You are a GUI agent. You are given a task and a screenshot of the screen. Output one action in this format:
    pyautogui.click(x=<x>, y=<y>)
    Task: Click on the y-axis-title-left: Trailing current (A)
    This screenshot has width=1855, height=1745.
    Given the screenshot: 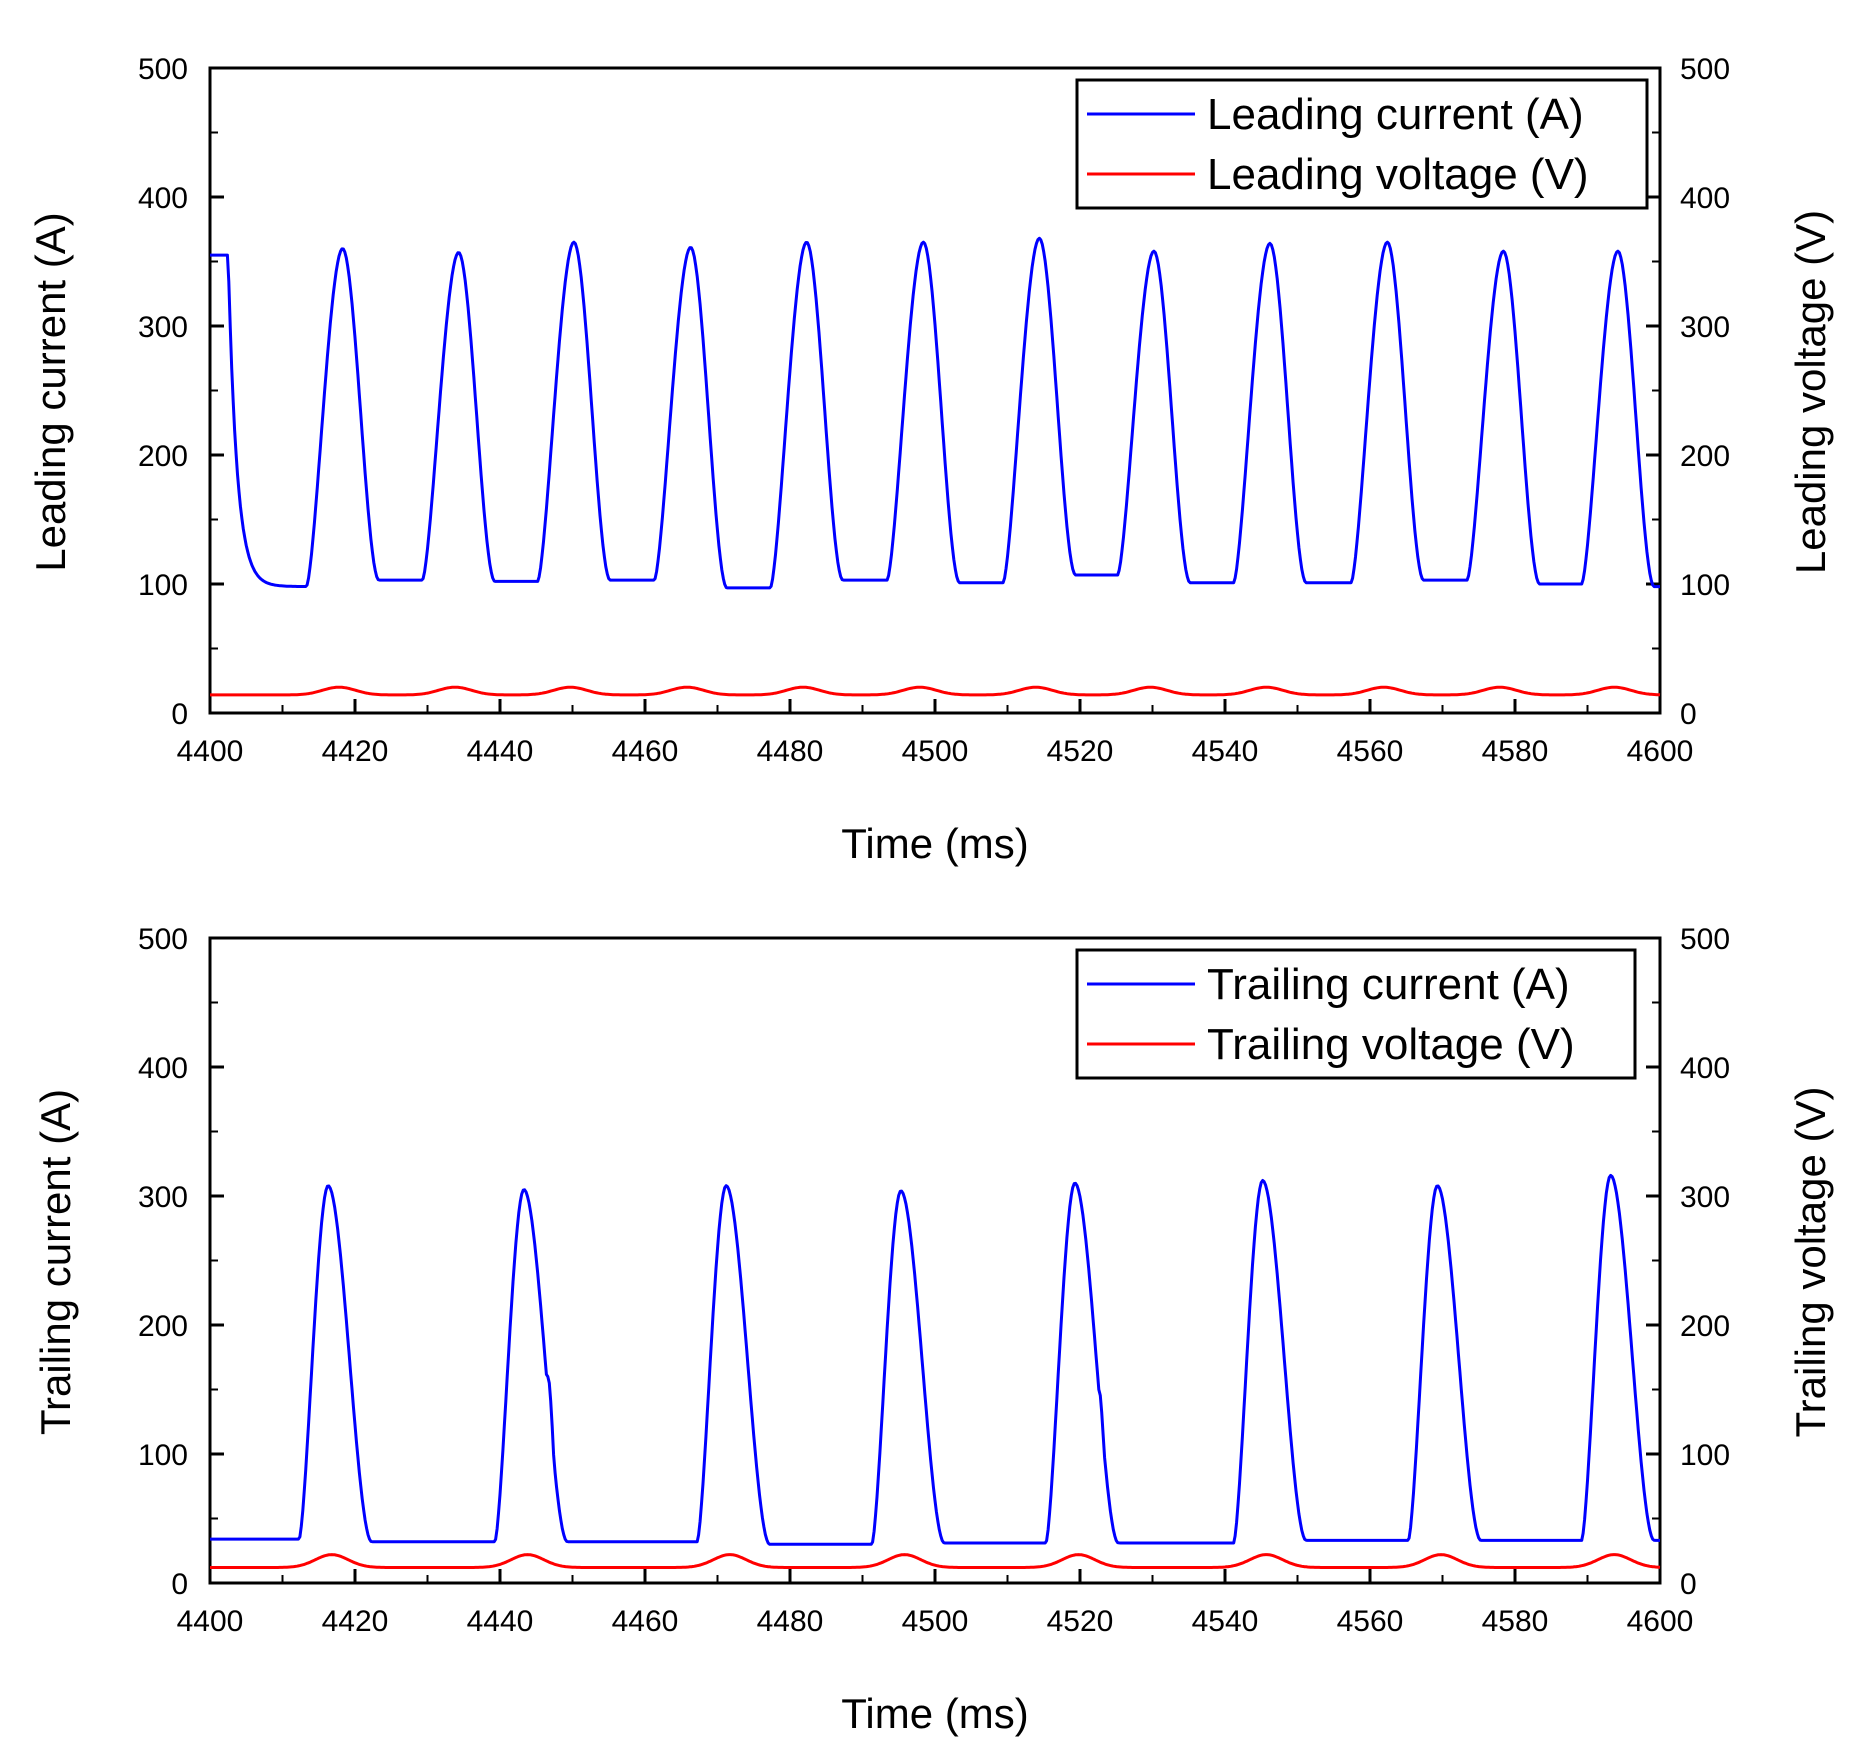 What is the action you would take?
    pyautogui.click(x=55, y=1262)
    